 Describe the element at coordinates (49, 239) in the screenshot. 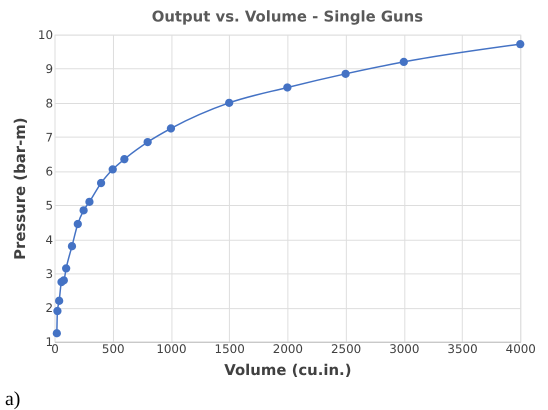

I see `y-tick-label: 4` at that location.